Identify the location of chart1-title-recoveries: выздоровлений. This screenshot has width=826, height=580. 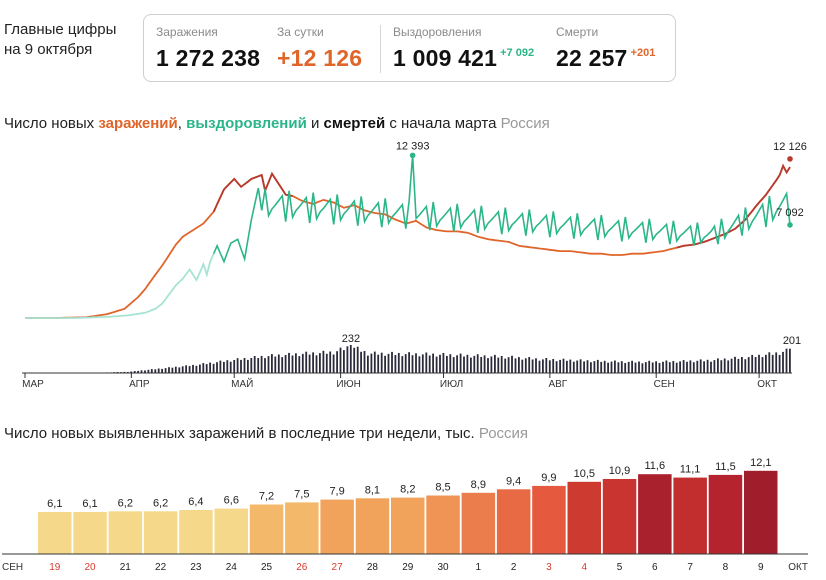
(246, 123).